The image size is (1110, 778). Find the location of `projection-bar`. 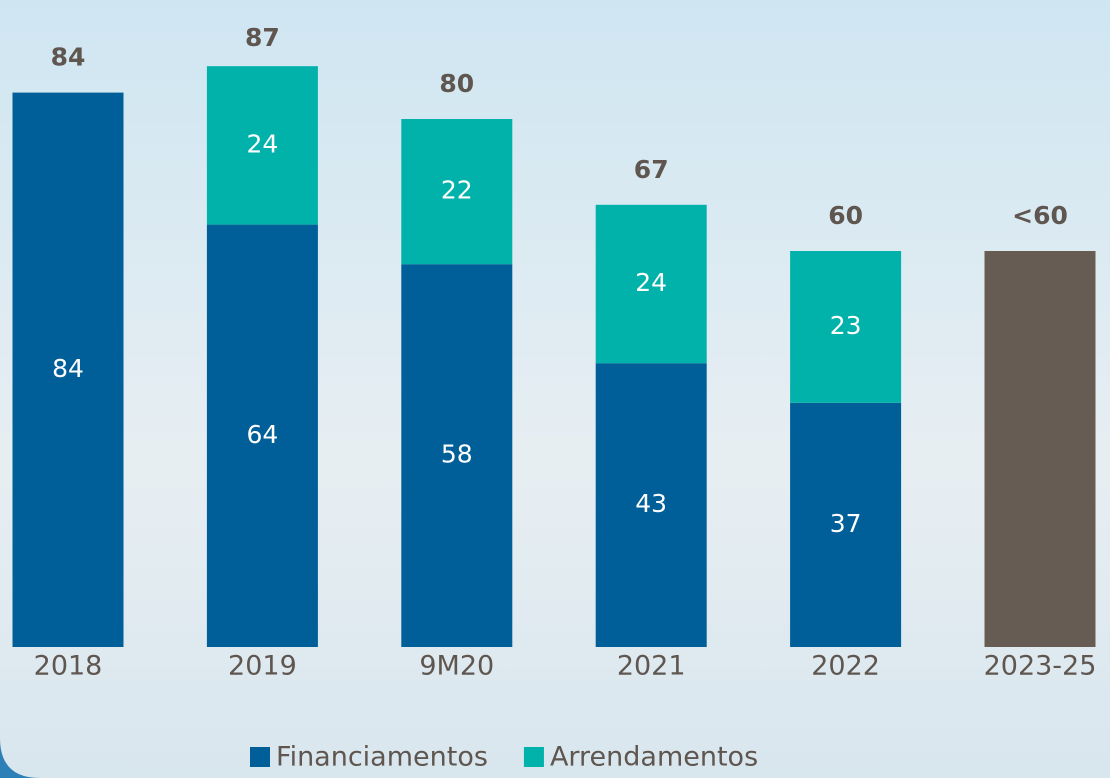

projection-bar is located at coordinates (1040, 449).